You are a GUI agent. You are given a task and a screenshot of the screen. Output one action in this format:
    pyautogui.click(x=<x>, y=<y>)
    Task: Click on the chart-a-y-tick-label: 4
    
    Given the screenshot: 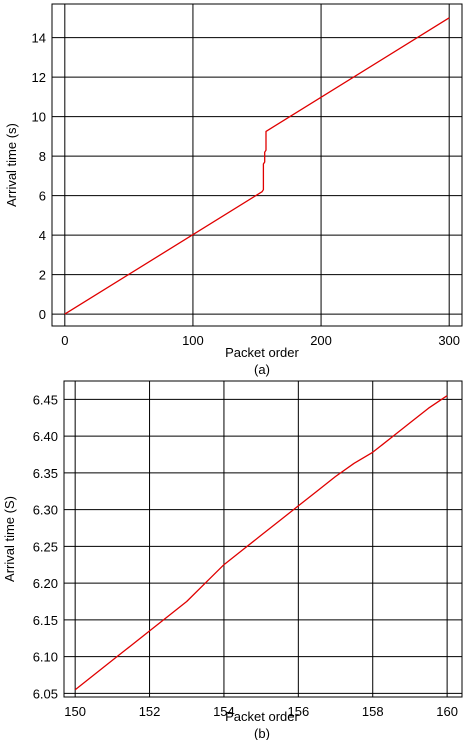 What is the action you would take?
    pyautogui.click(x=42, y=235)
    